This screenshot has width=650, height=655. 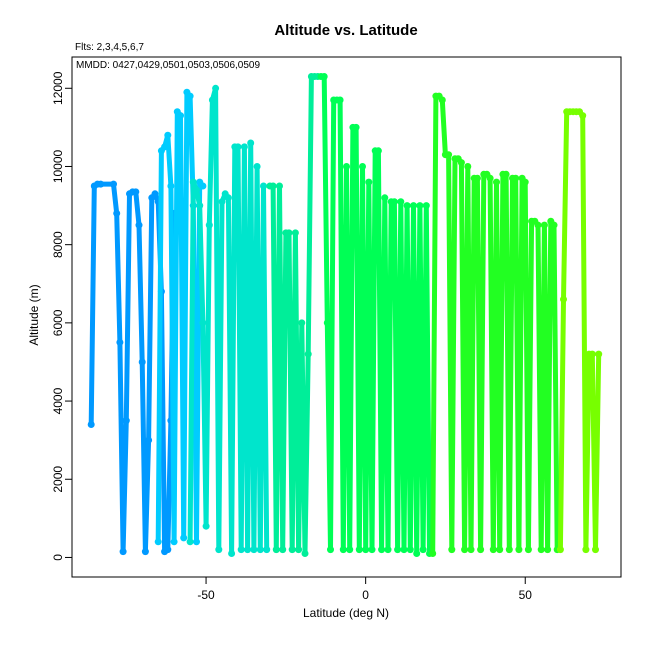 I want to click on flights-annotation: Flts: 2,3,4,5,6,7, so click(x=109, y=47).